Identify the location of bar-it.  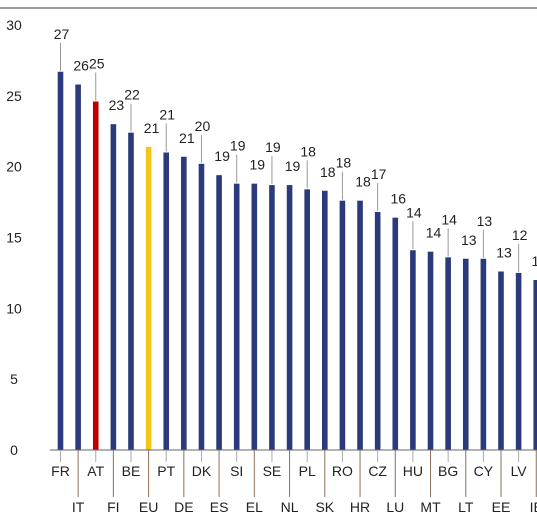
(78, 267).